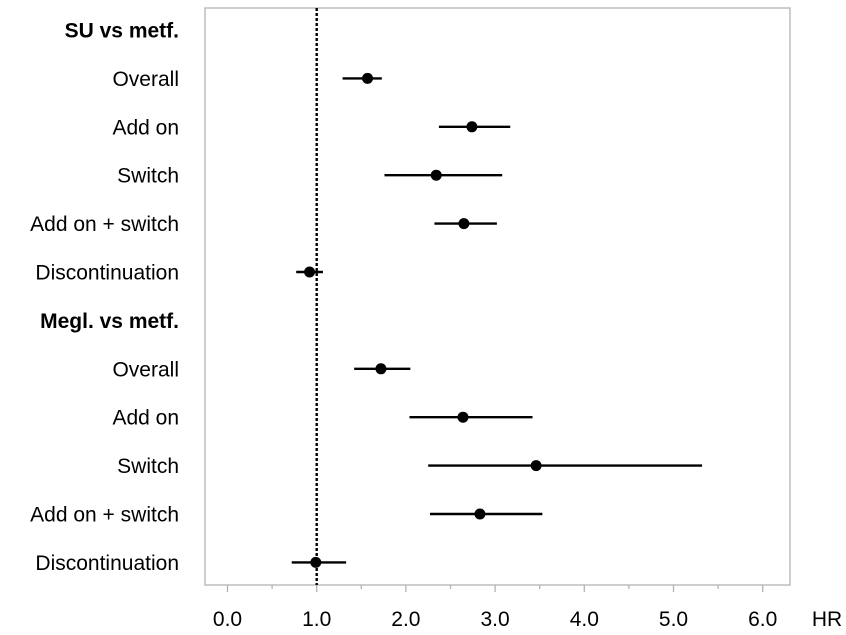 This screenshot has width=846, height=635. I want to click on x-tick-label: 1.0, so click(316, 619).